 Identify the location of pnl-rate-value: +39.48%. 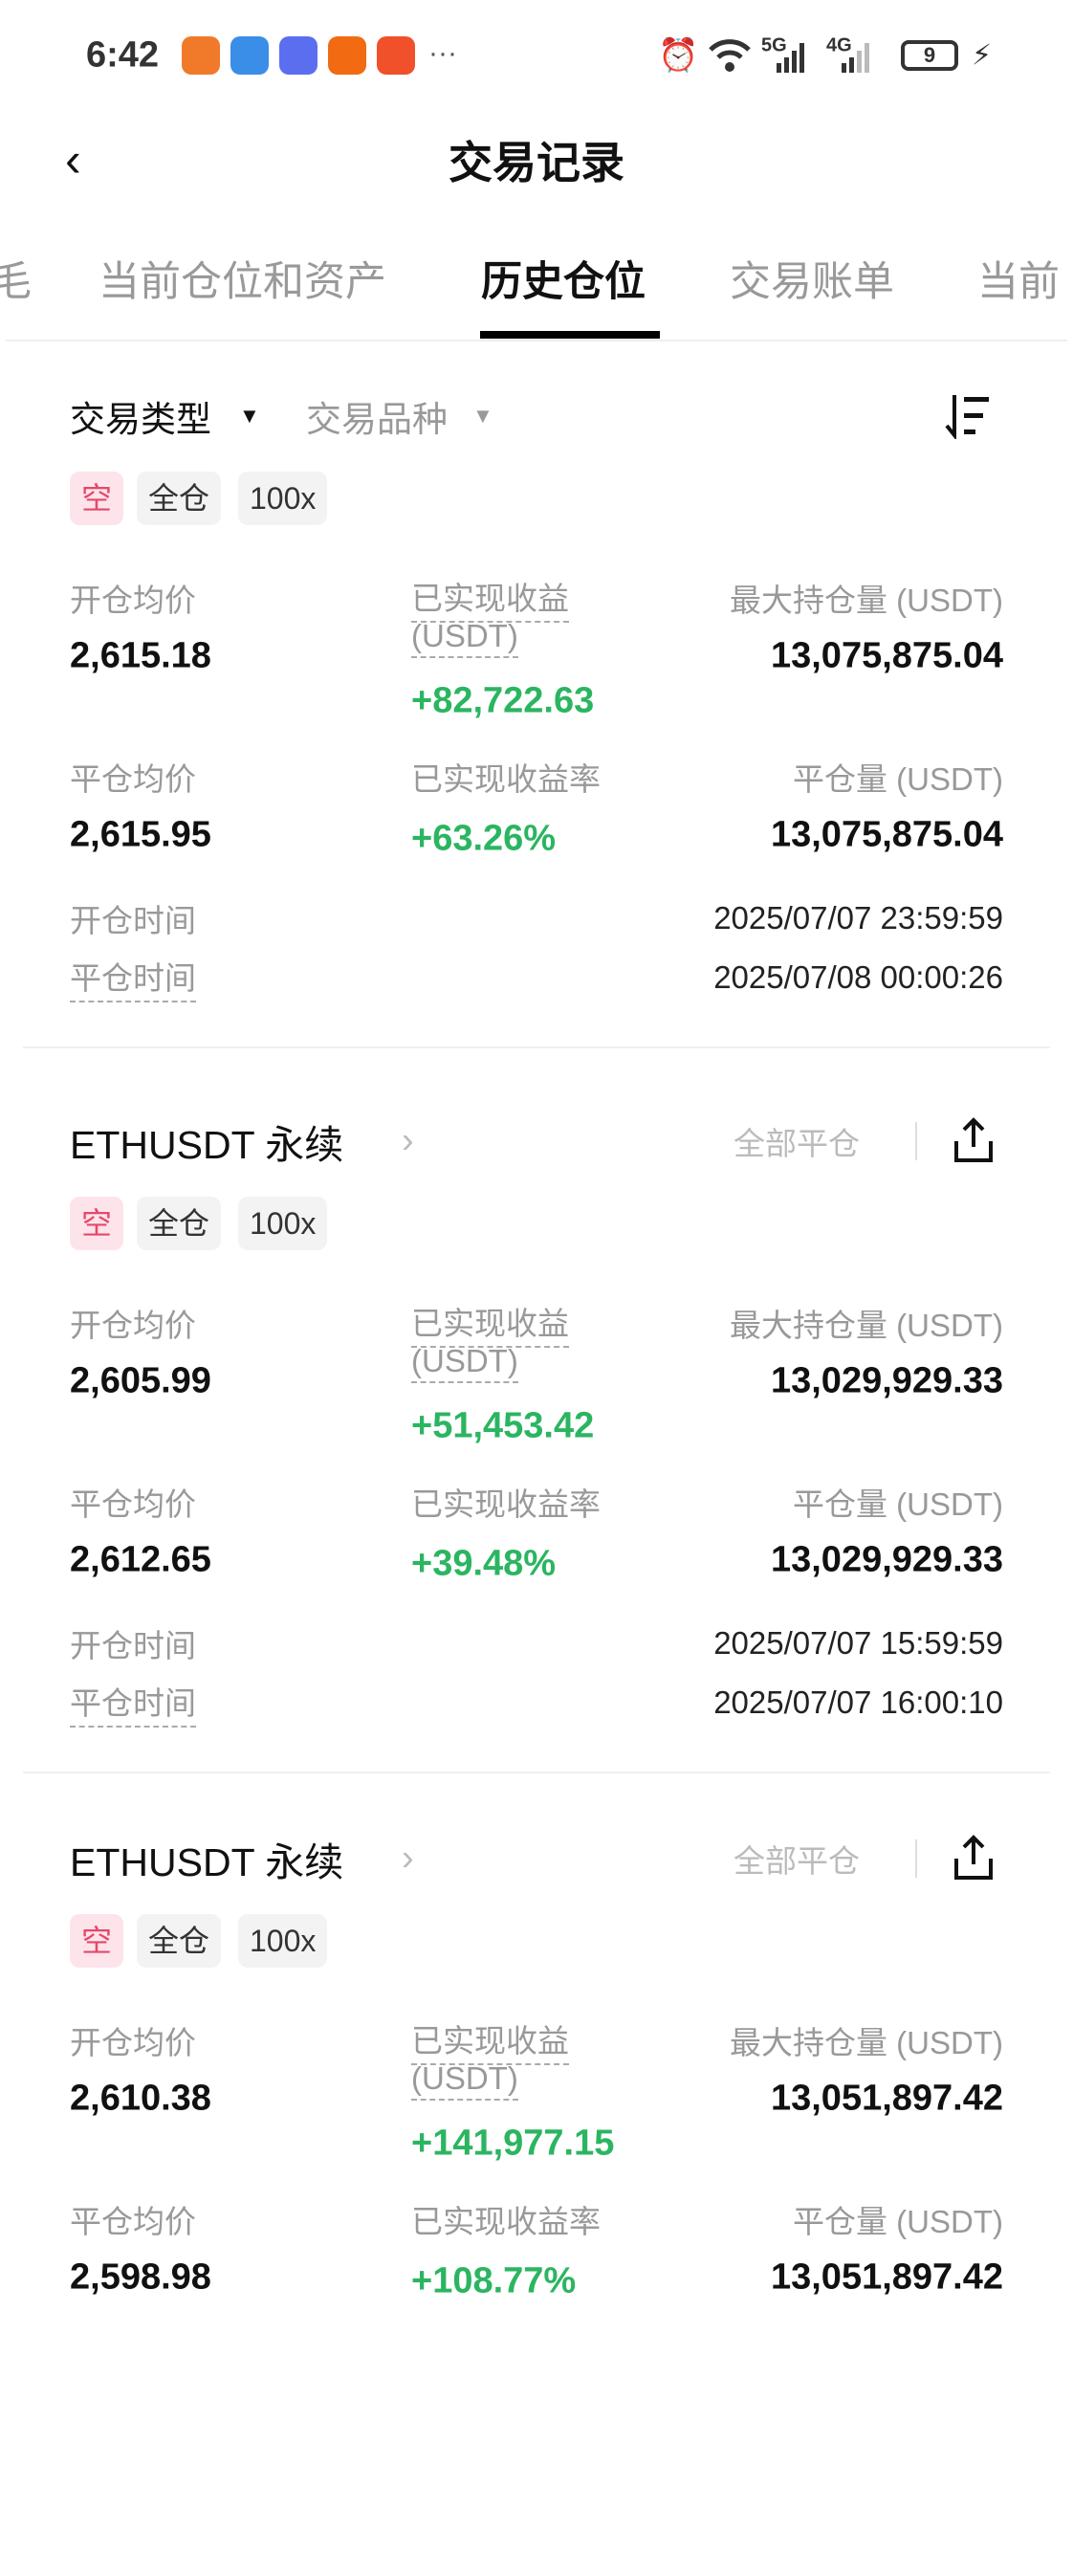
(484, 1563).